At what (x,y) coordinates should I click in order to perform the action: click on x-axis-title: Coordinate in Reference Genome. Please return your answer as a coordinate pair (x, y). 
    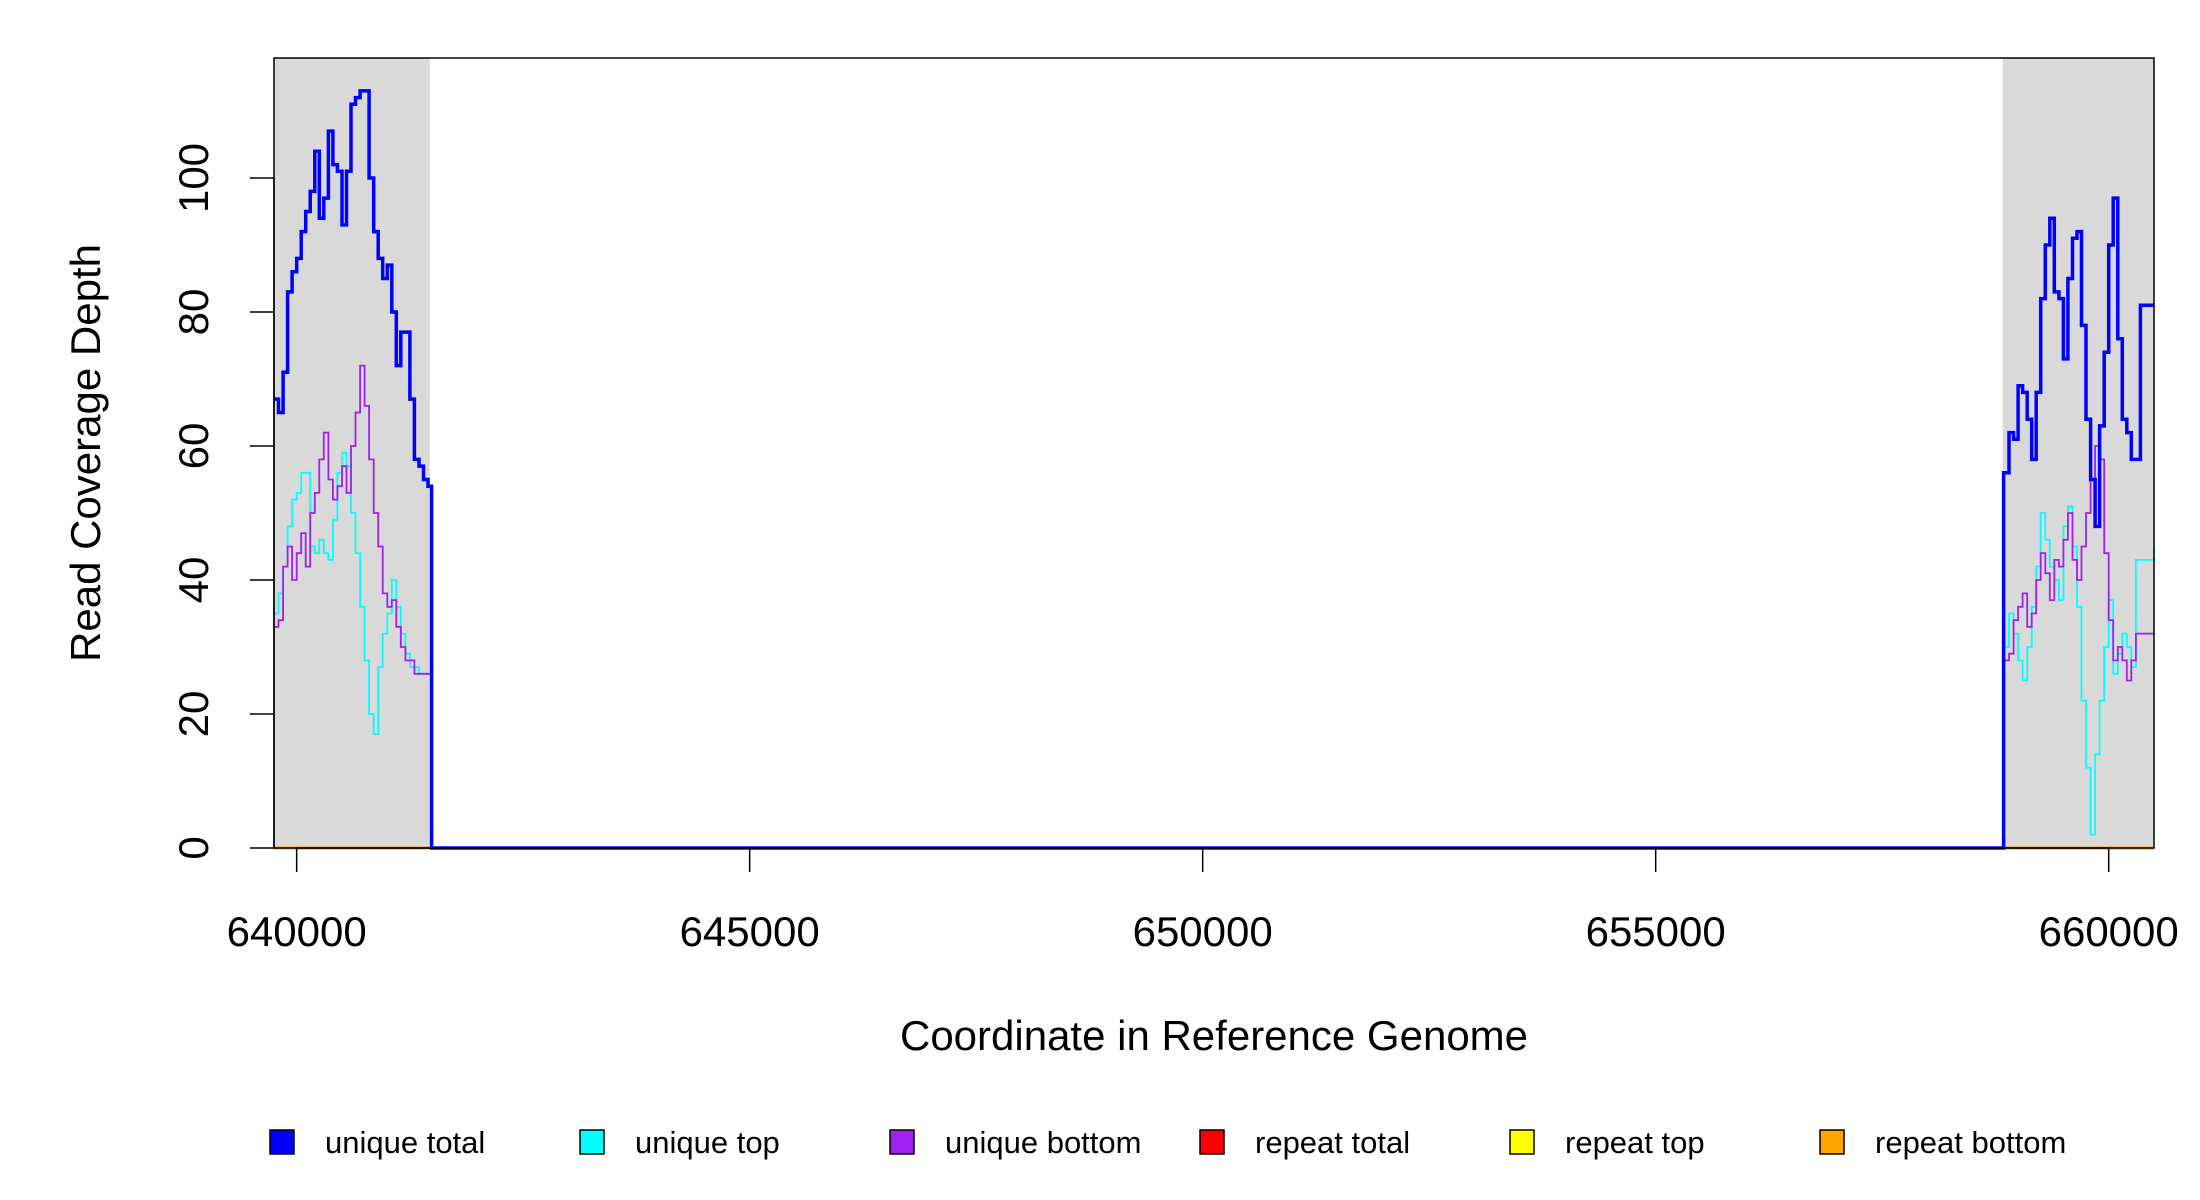
    Looking at the image, I should click on (1214, 1035).